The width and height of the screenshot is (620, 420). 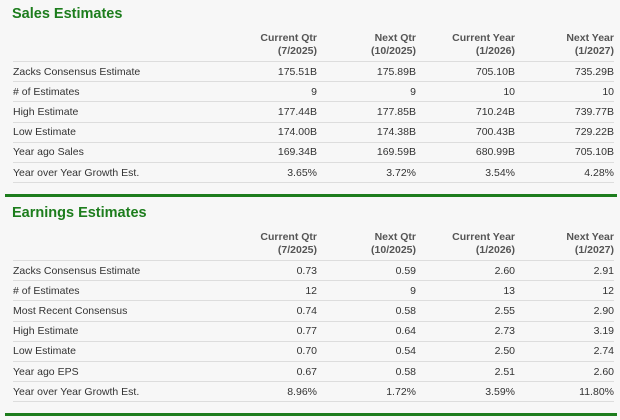 I want to click on cell-value: 0.77, so click(x=267, y=331).